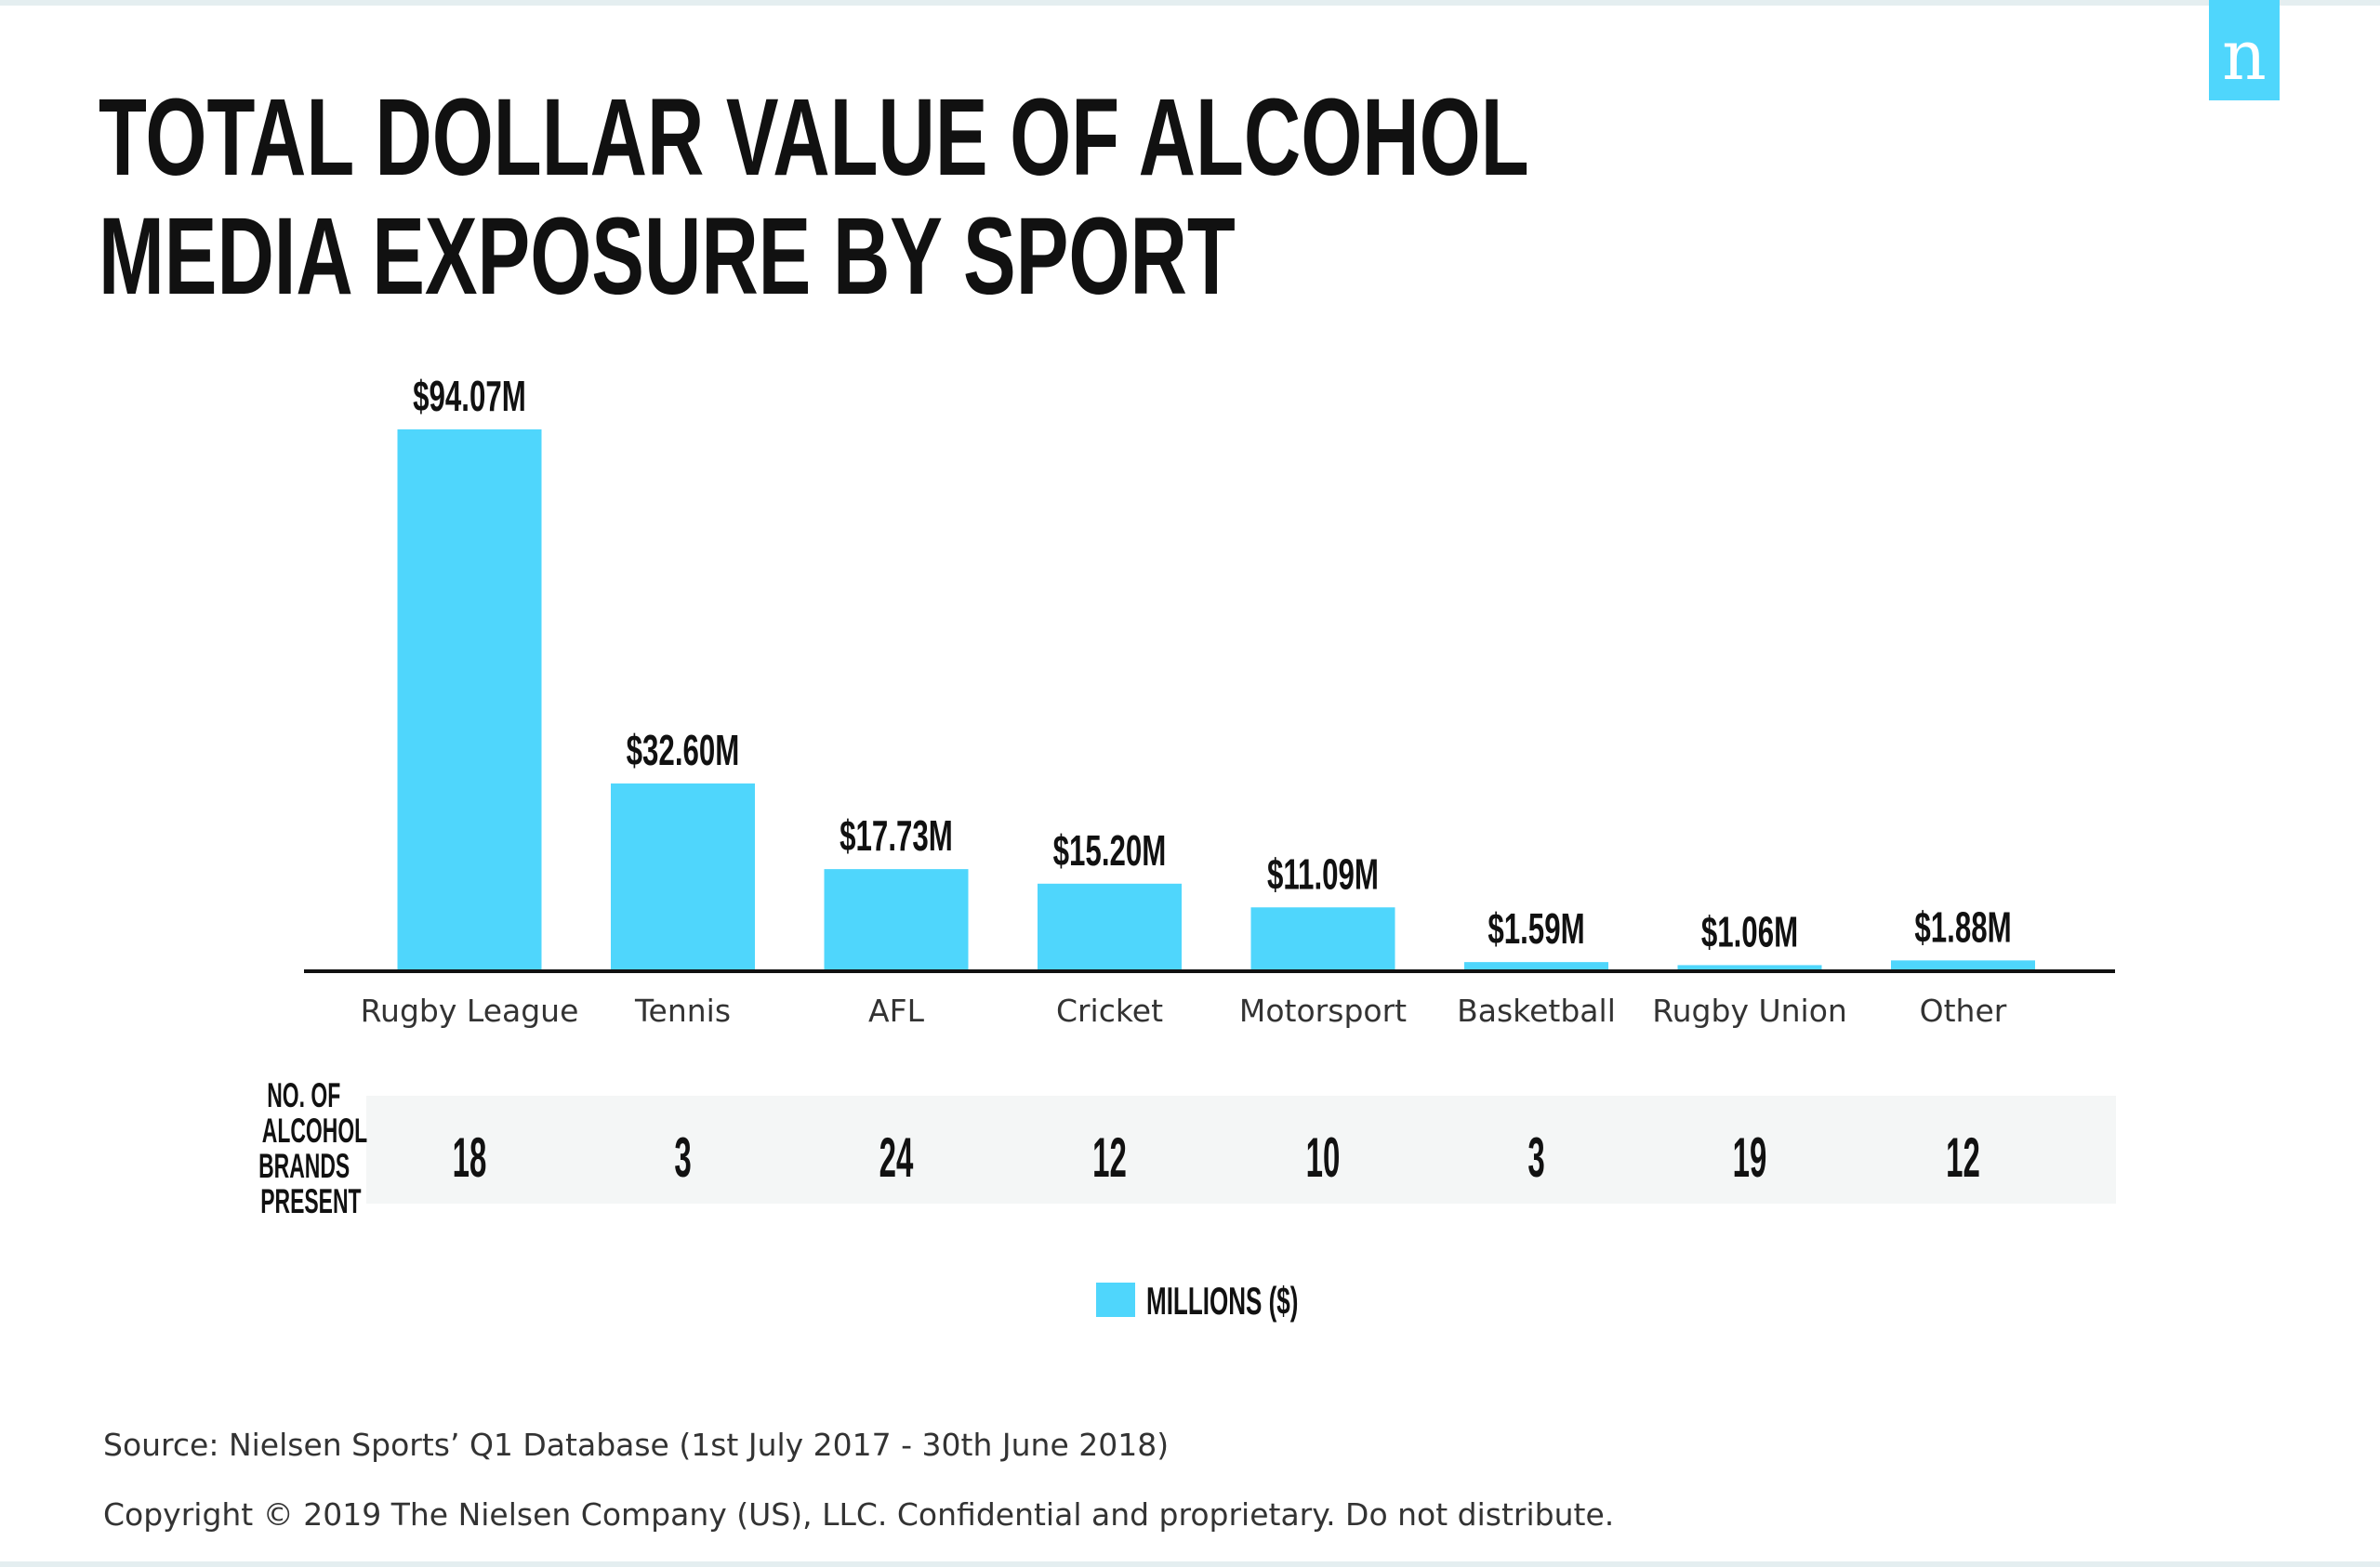 The image size is (2380, 1567). What do you see at coordinates (1323, 1011) in the screenshot?
I see `category-label: Motorsport` at bounding box center [1323, 1011].